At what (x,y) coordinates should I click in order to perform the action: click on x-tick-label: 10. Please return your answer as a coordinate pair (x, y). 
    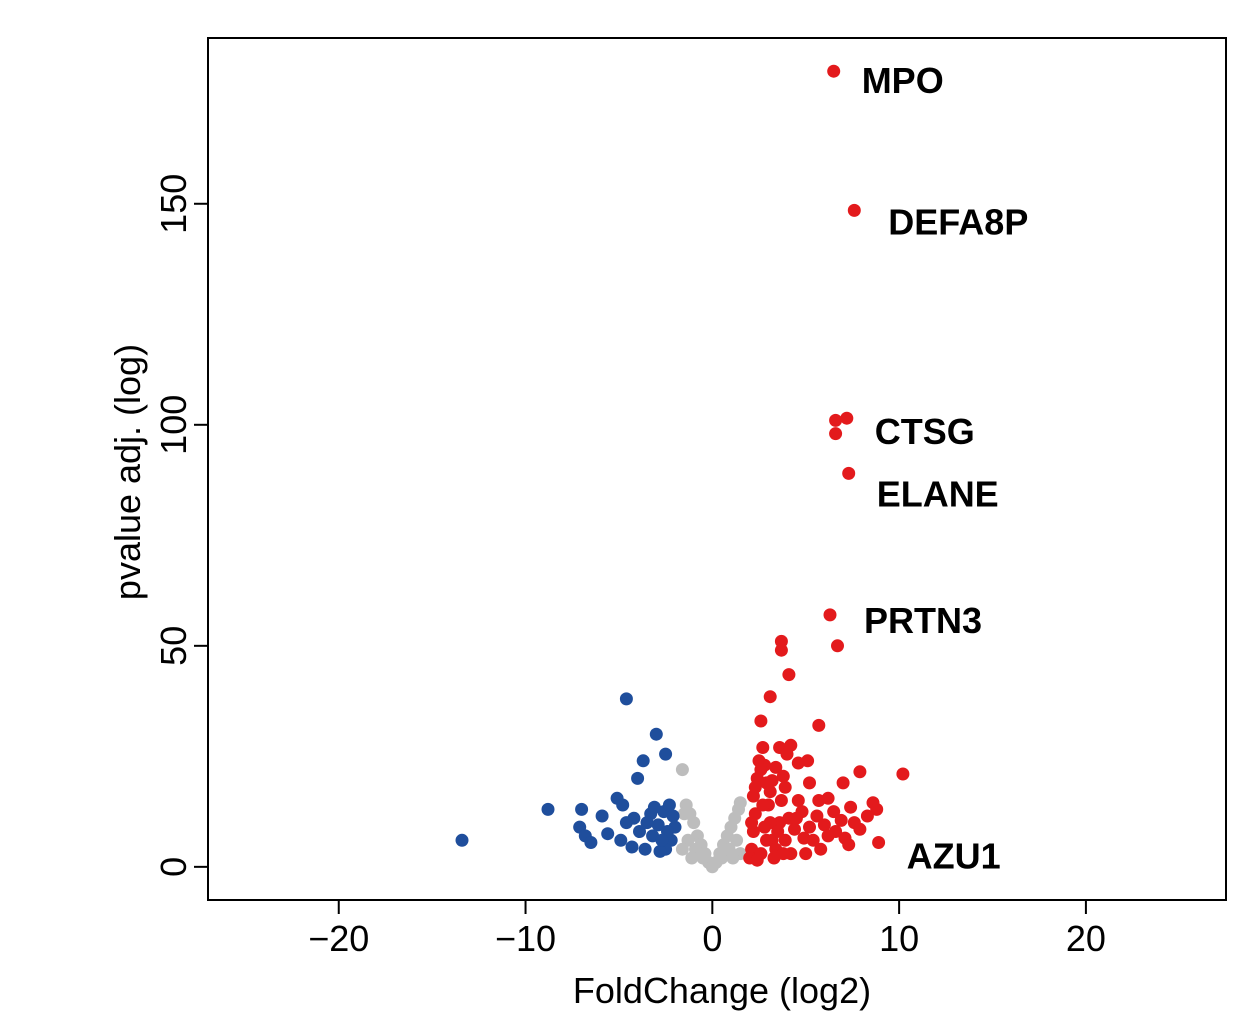
    Looking at the image, I should click on (899, 938).